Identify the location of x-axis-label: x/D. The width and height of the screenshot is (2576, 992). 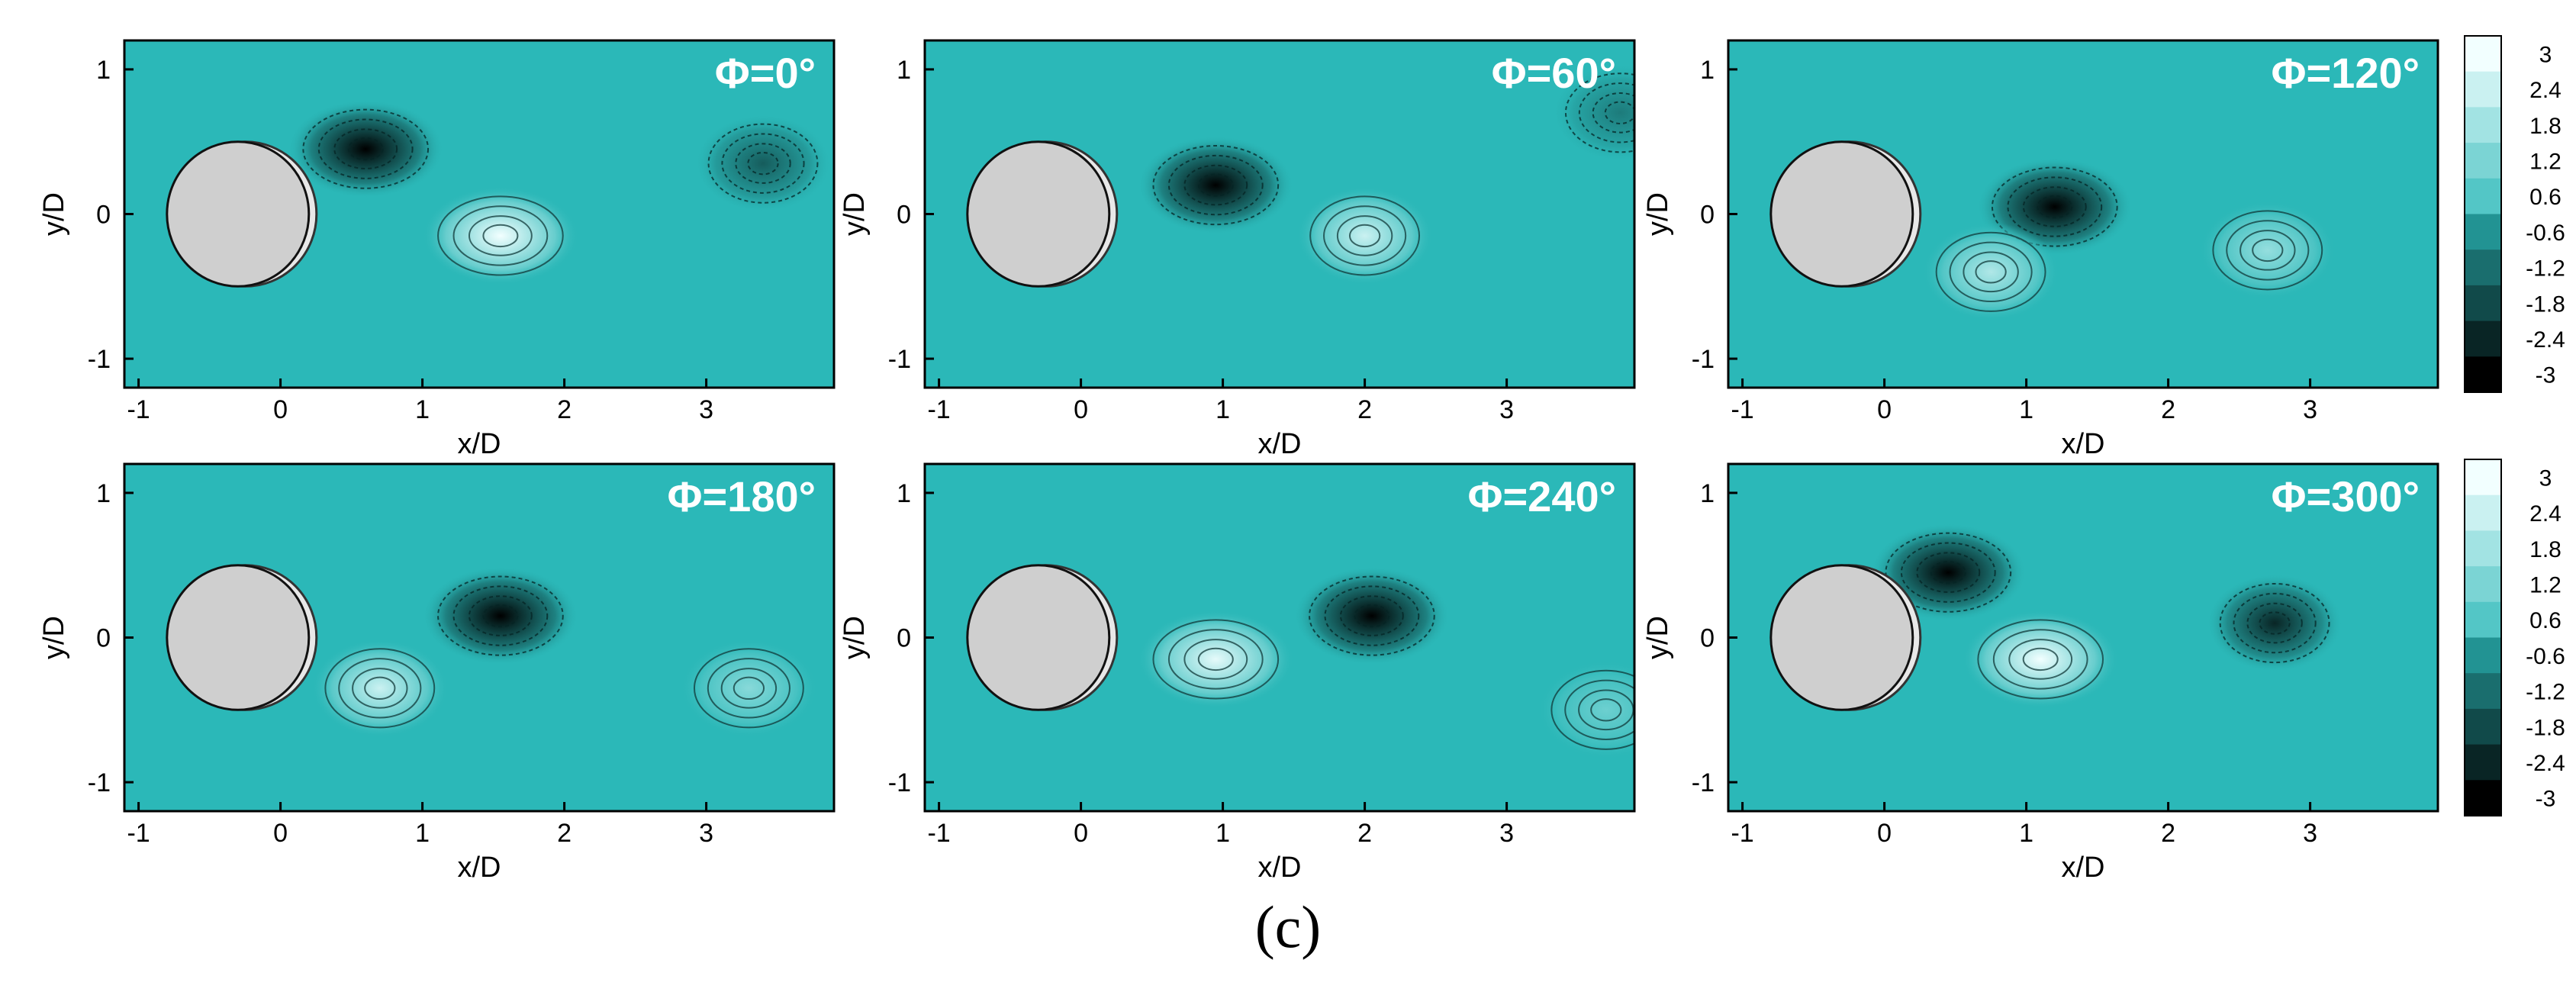
(479, 444).